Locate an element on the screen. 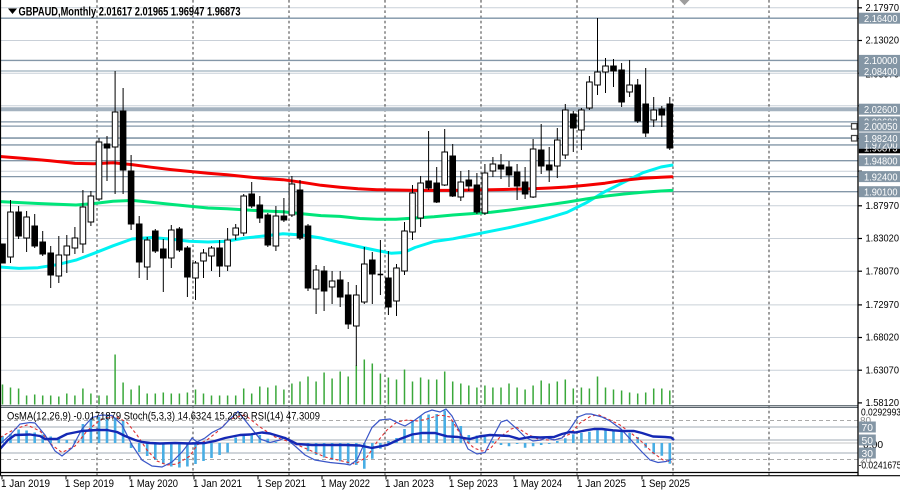 This screenshot has width=900, height=490. svg-text: 1.87970 is located at coordinates (883, 206).